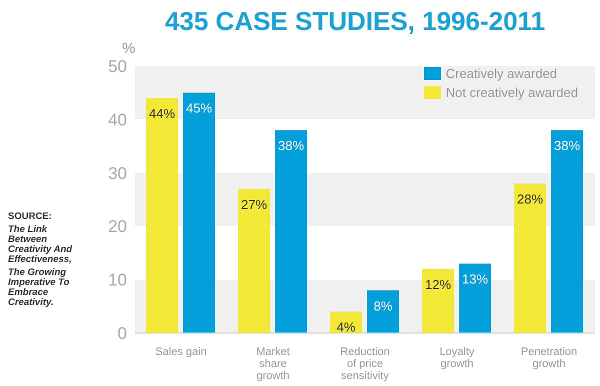  Describe the element at coordinates (30, 216) in the screenshot. I see `source-note: SOURCE:` at that location.